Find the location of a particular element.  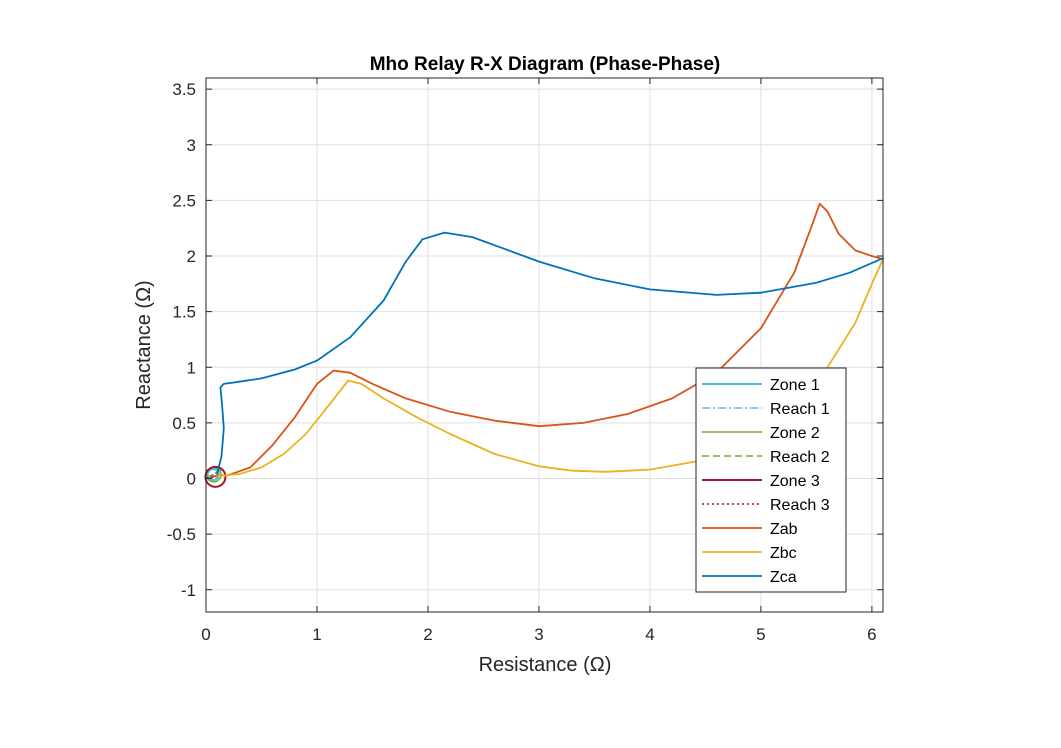

legend-label-zbc: Zbc is located at coordinates (783, 553).